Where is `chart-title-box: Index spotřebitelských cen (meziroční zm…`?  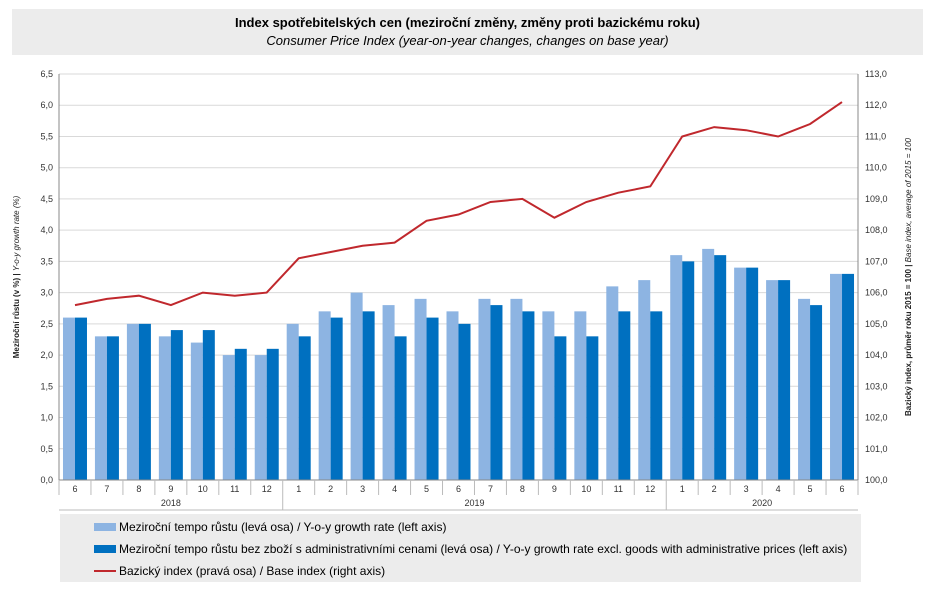
chart-title-box: Index spotřebitelských cen (meziroční zm… is located at coordinates (467, 32).